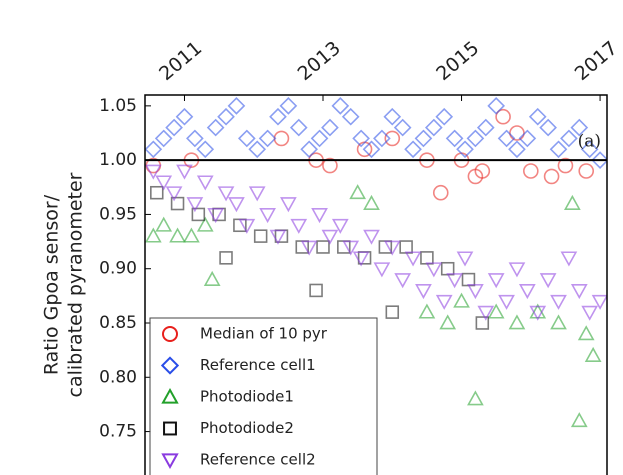 The image size is (623, 475). I want to click on y-tick-label: 0.90, so click(118, 269).